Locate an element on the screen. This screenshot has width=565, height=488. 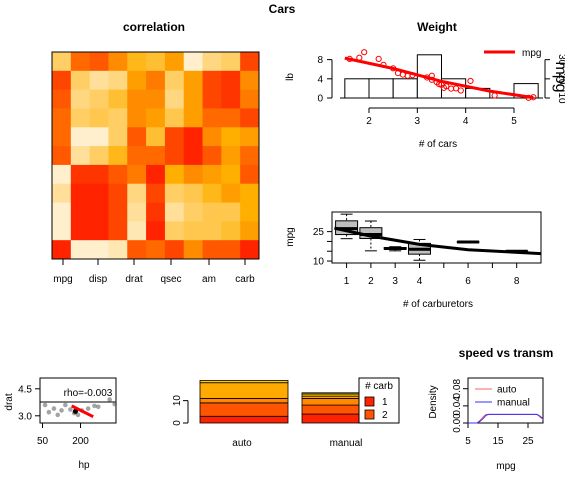
carb-stacked-bars: auto manual 0 10 # carb 1 2 is located at coordinates (286, 413).